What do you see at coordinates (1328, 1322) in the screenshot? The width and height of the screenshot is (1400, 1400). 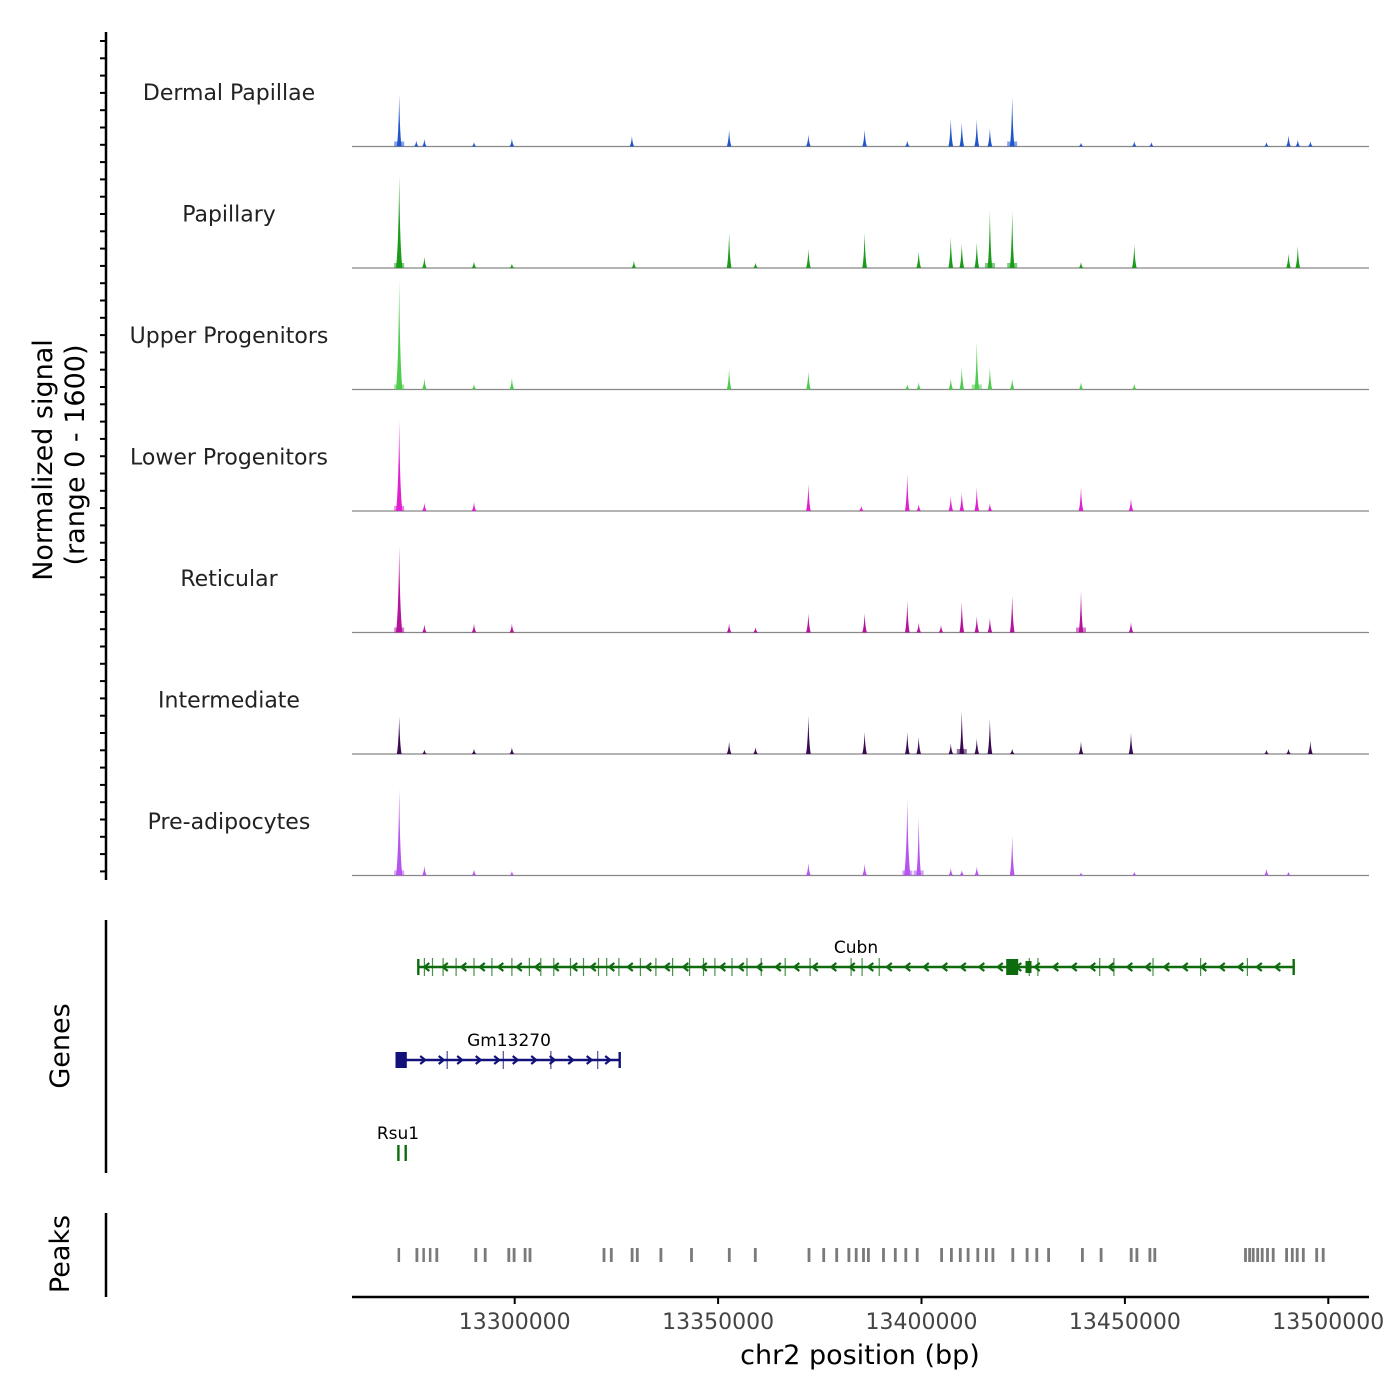 I see `x-tick-label: 13500000` at bounding box center [1328, 1322].